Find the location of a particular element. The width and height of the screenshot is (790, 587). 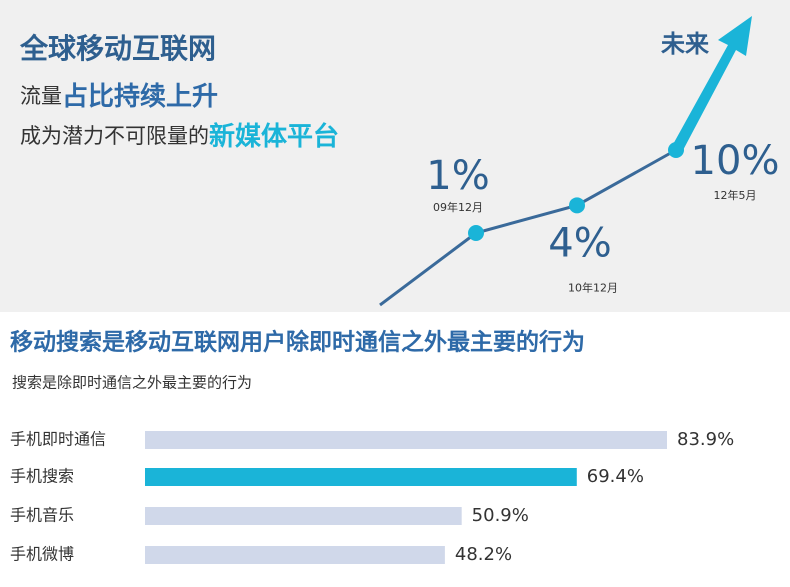

category-label: 手机即时通信 is located at coordinates (58, 439).